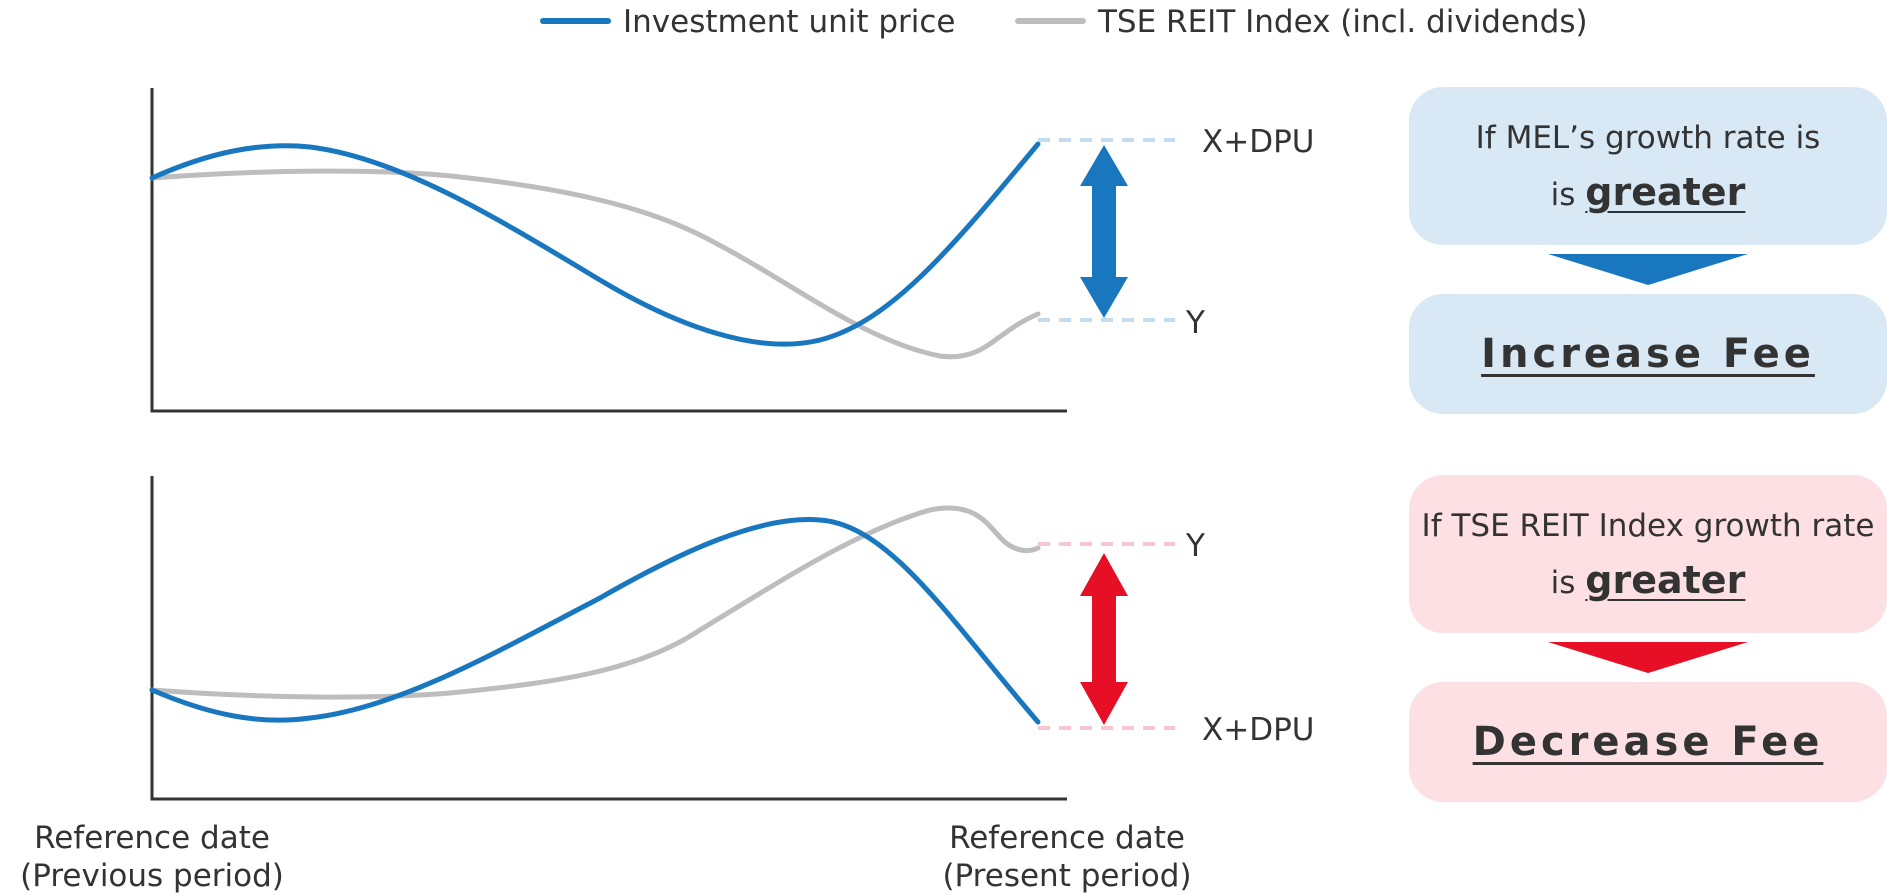  Describe the element at coordinates (1648, 657) in the screenshot. I see `bottom-flow-arrow` at that location.